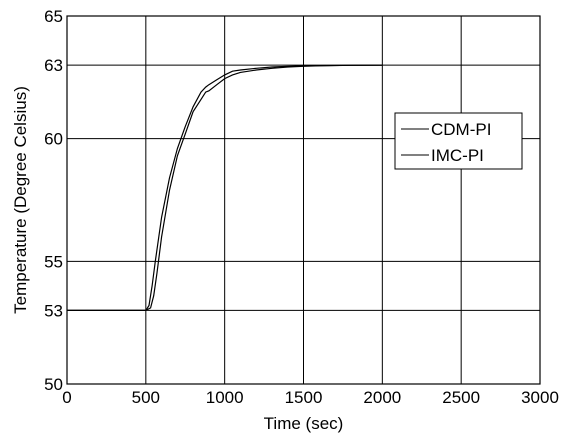  What do you see at coordinates (304, 397) in the screenshot?
I see `x-tick-label: 1500` at bounding box center [304, 397].